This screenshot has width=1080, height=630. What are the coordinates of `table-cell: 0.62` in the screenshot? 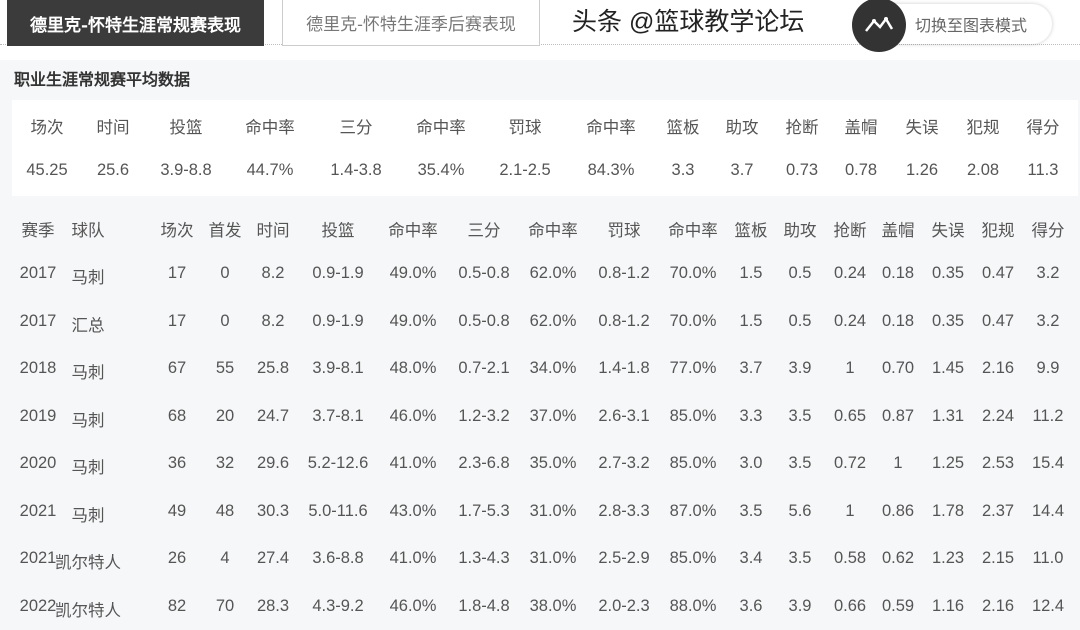 It's located at (898, 558).